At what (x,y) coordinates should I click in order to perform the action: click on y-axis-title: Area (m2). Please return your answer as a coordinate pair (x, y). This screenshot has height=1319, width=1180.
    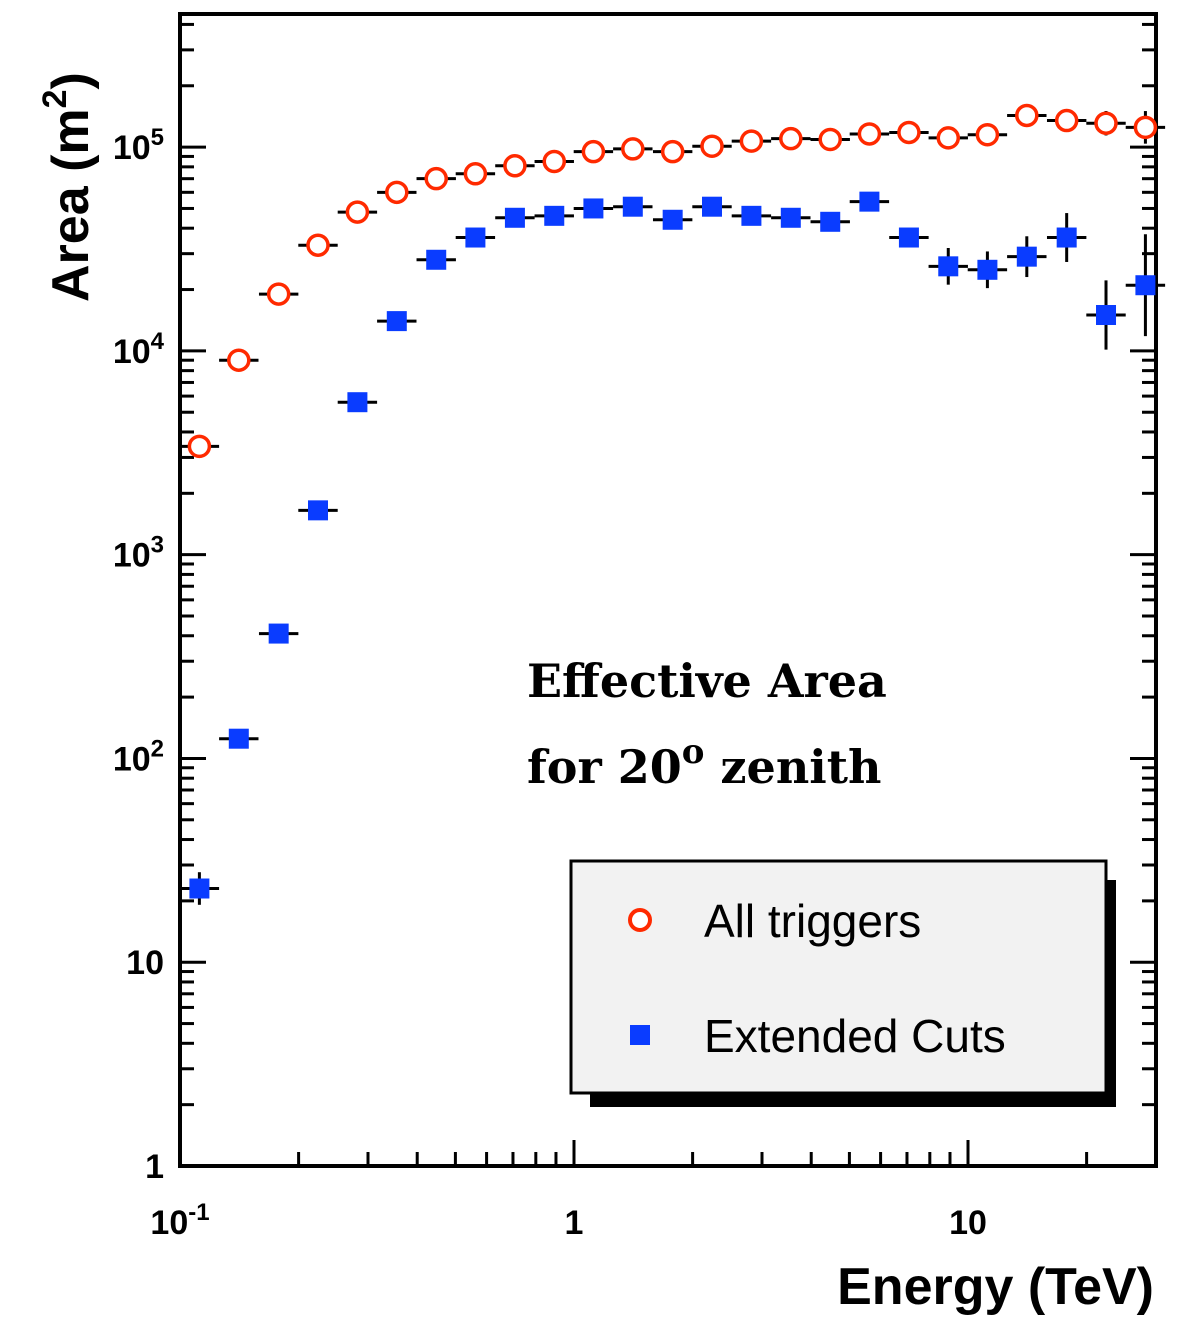
    Looking at the image, I should click on (68, 187).